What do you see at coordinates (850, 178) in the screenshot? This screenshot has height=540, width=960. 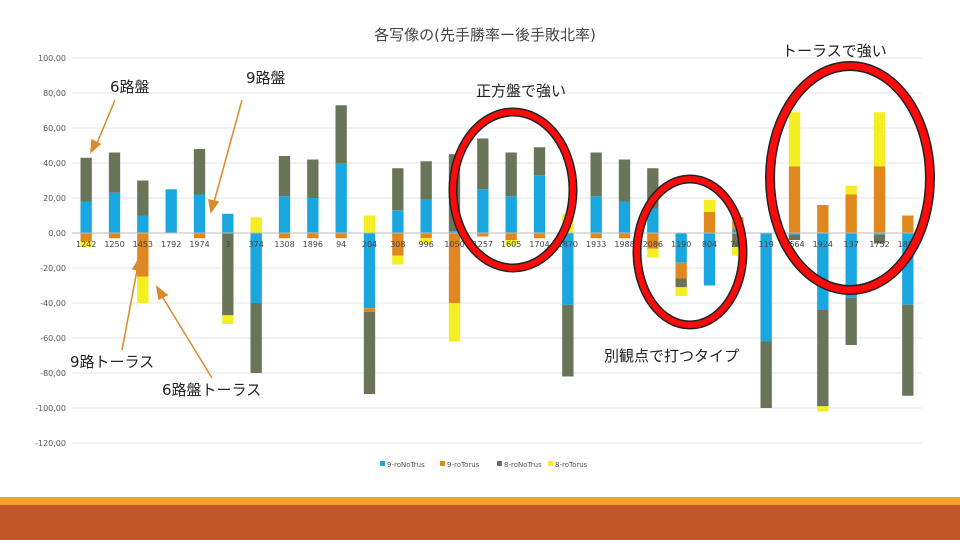 I see `circle-torus-strong-red` at bounding box center [850, 178].